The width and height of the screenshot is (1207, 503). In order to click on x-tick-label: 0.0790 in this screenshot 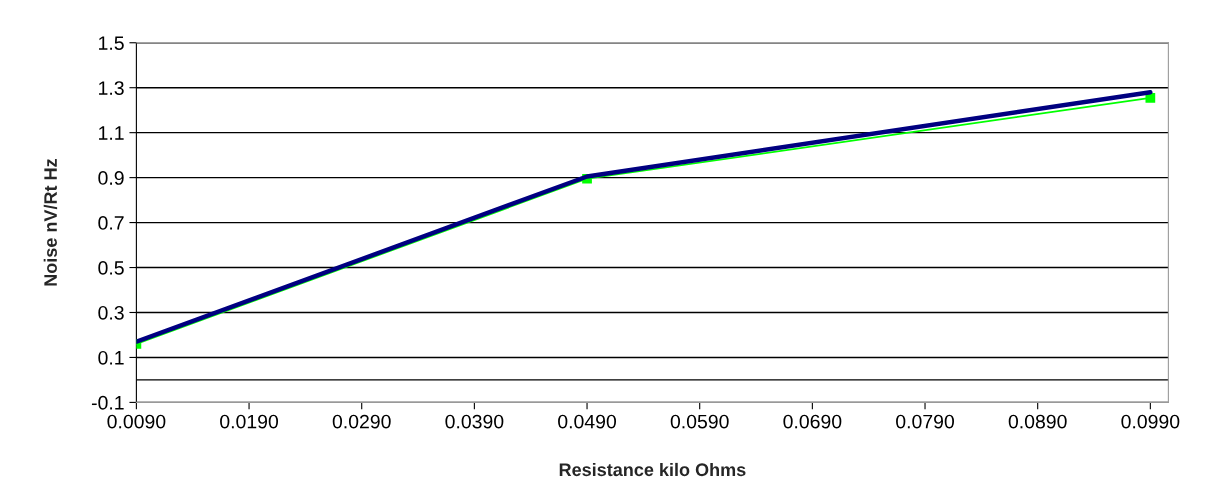, I will do `click(925, 421)`.